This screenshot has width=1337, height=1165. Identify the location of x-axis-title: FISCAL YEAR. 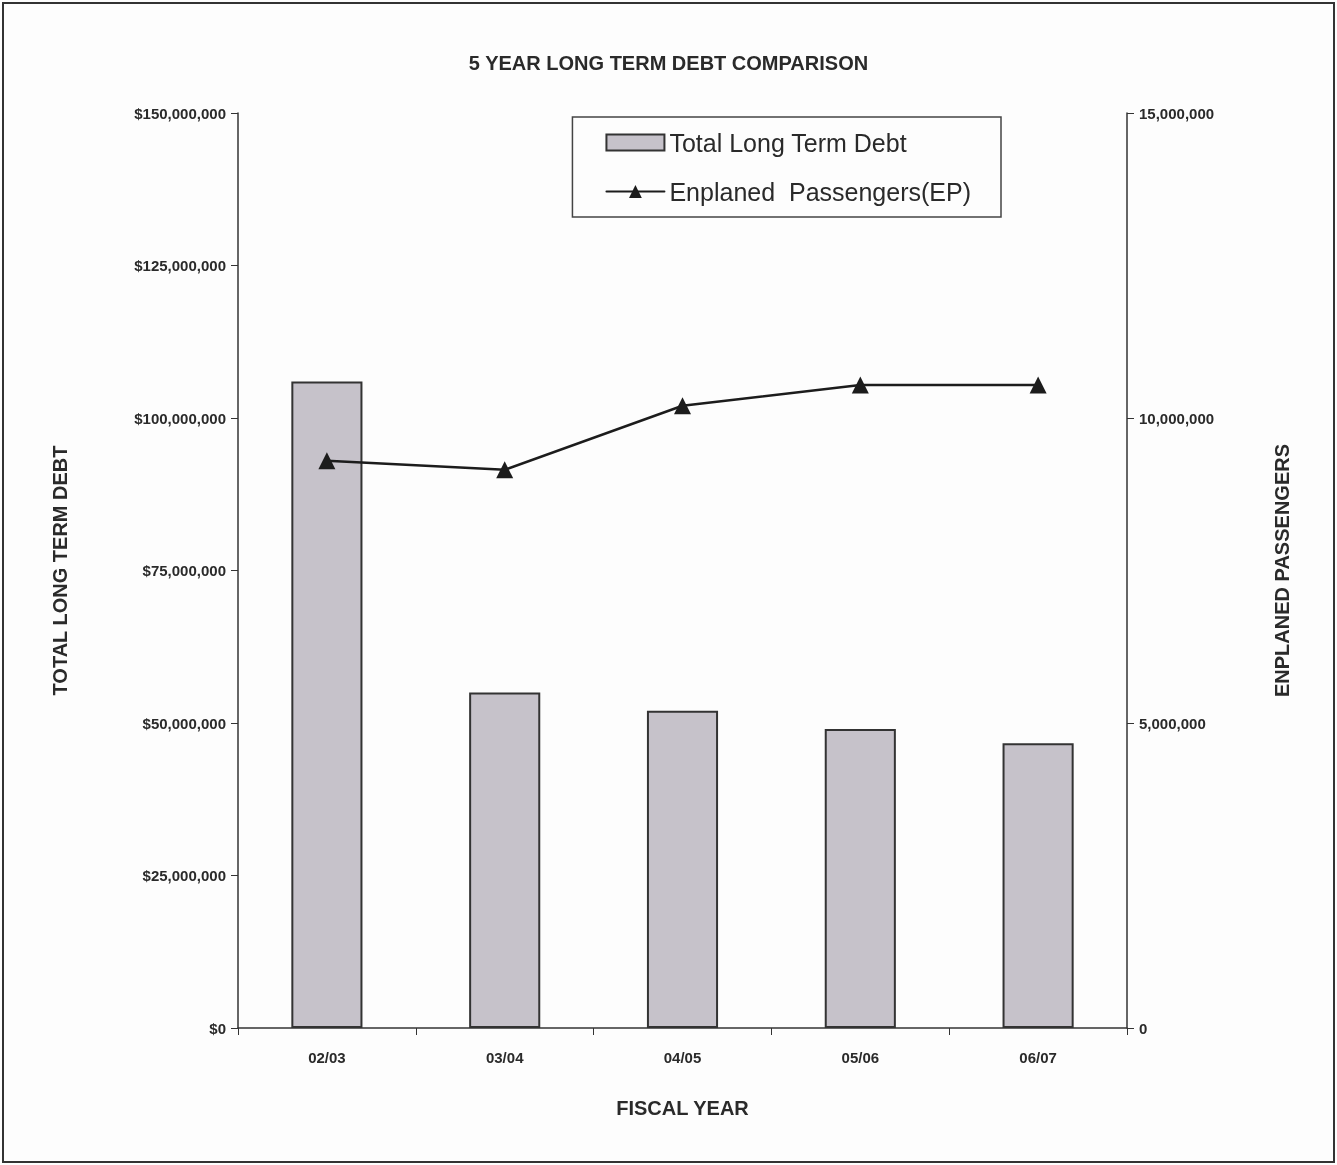
(683, 1108).